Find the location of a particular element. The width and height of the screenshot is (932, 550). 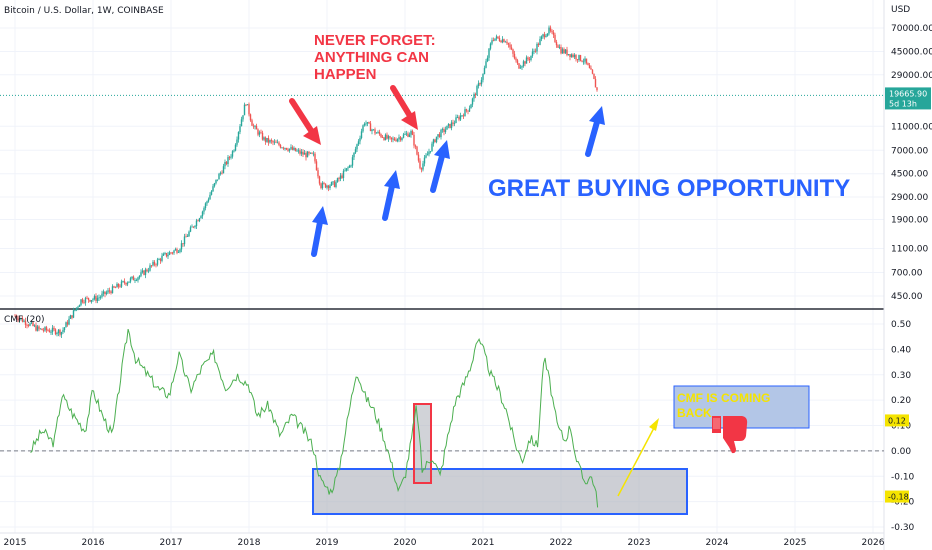

time-tick-label: 2017 is located at coordinates (171, 543).